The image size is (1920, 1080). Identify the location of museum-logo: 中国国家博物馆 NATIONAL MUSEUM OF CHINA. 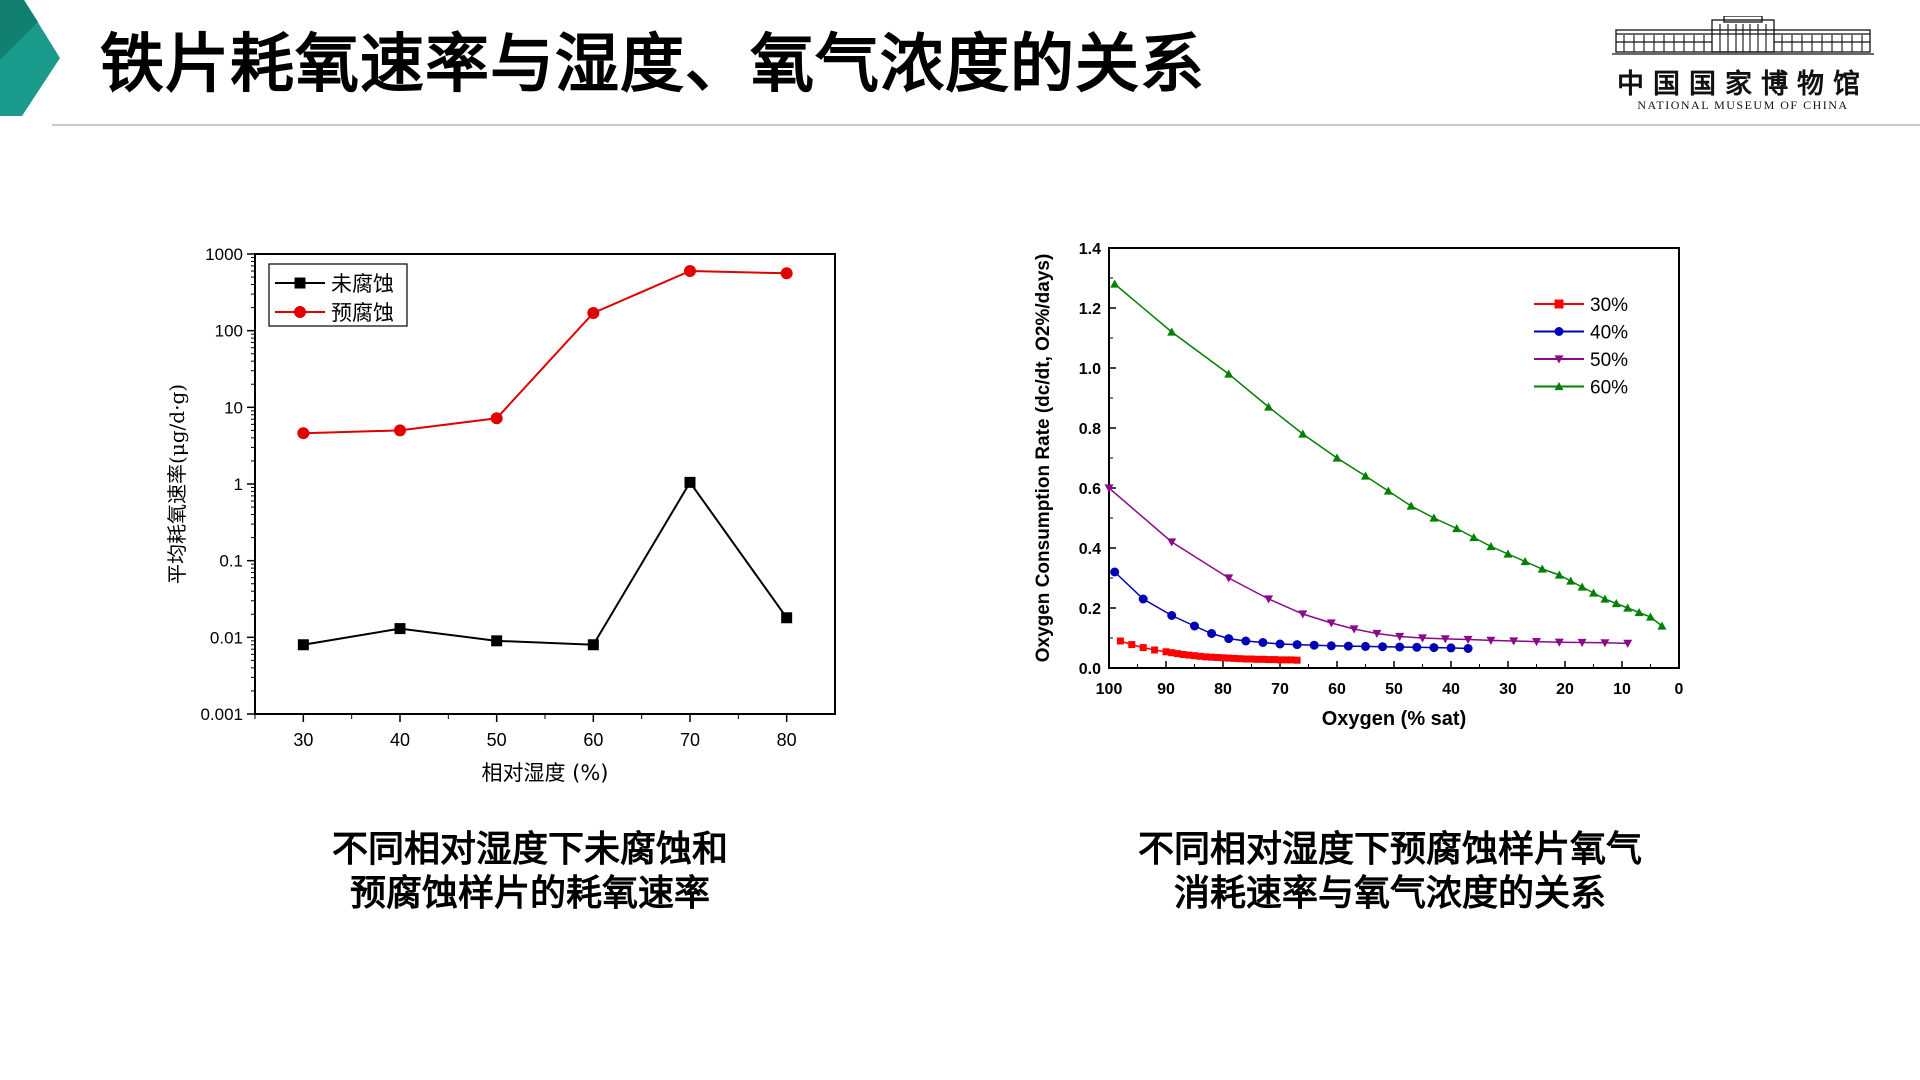
(1743, 66).